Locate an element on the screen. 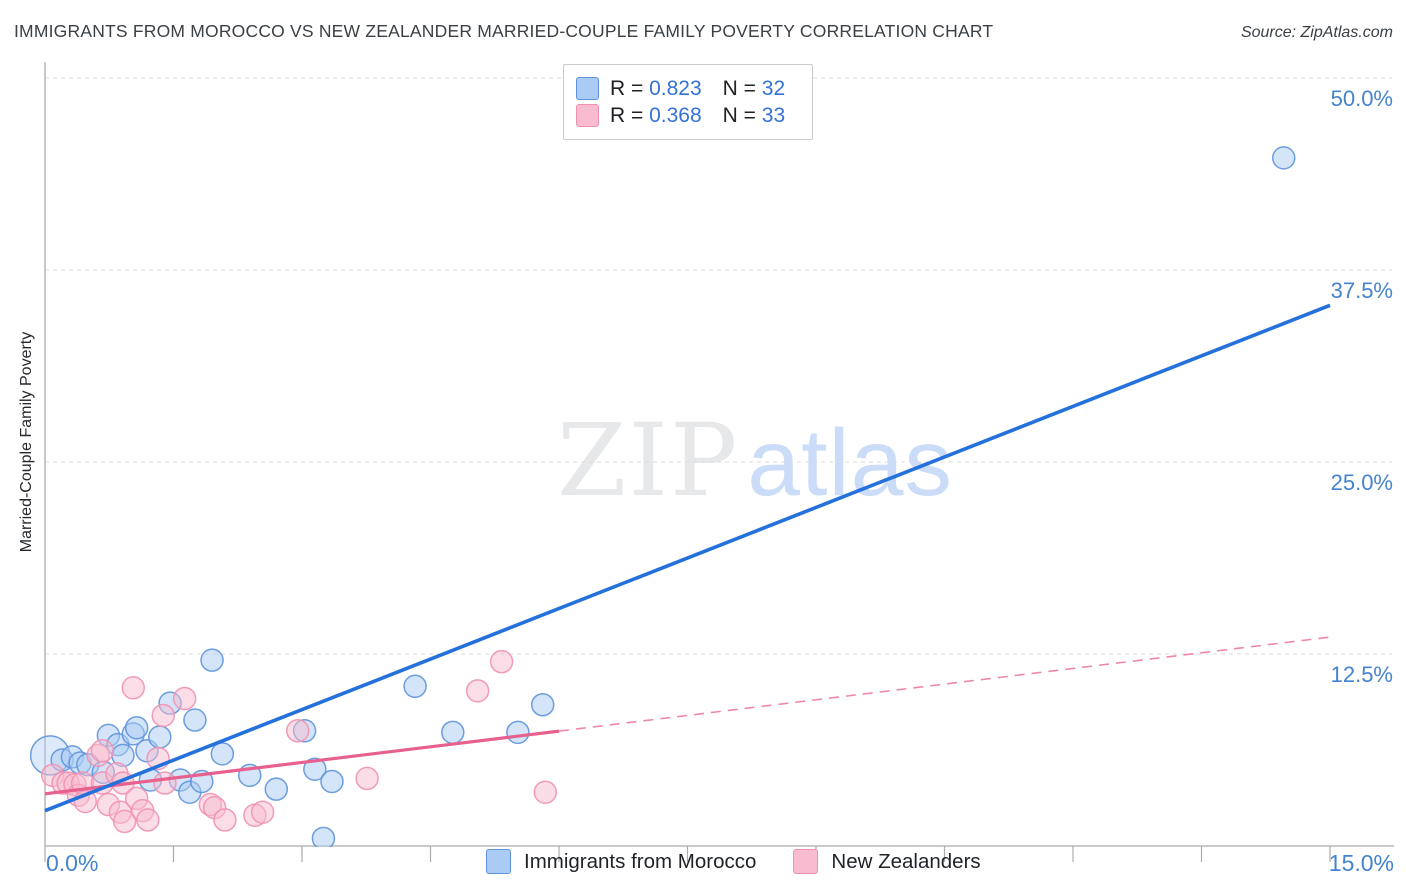 The height and width of the screenshot is (892, 1406). series-legend-item-morocco: Immigrants from Morocco is located at coordinates (621, 861).